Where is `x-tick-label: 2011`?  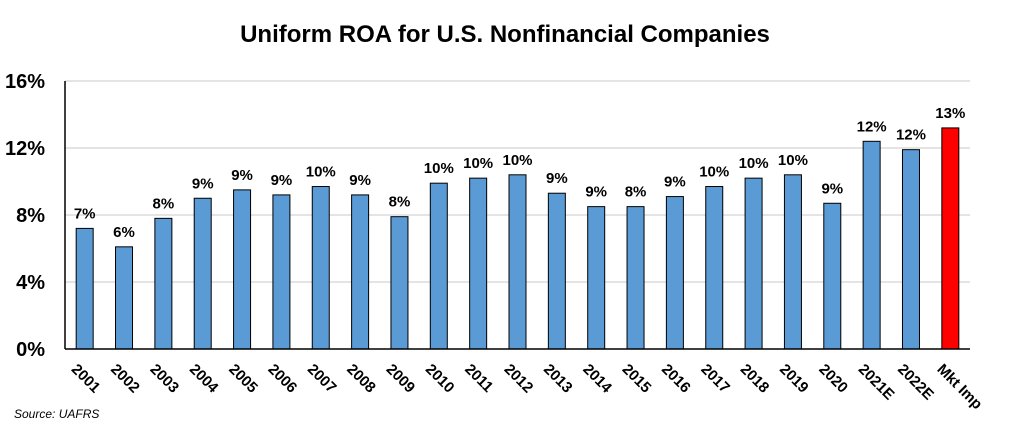 x-tick-label: 2011 is located at coordinates (478, 378).